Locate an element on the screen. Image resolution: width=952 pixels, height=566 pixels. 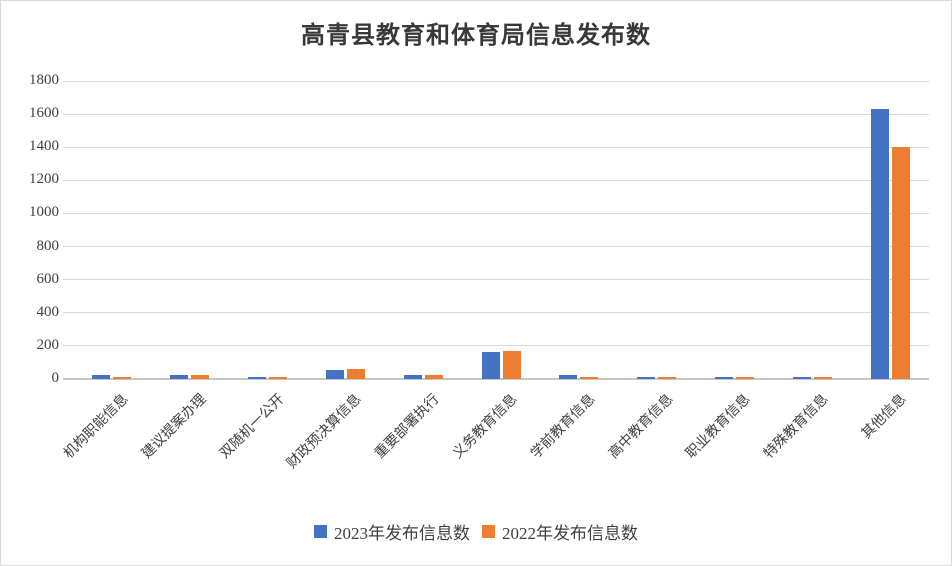
y-axis-tick-label: 1400 is located at coordinates (44, 146).